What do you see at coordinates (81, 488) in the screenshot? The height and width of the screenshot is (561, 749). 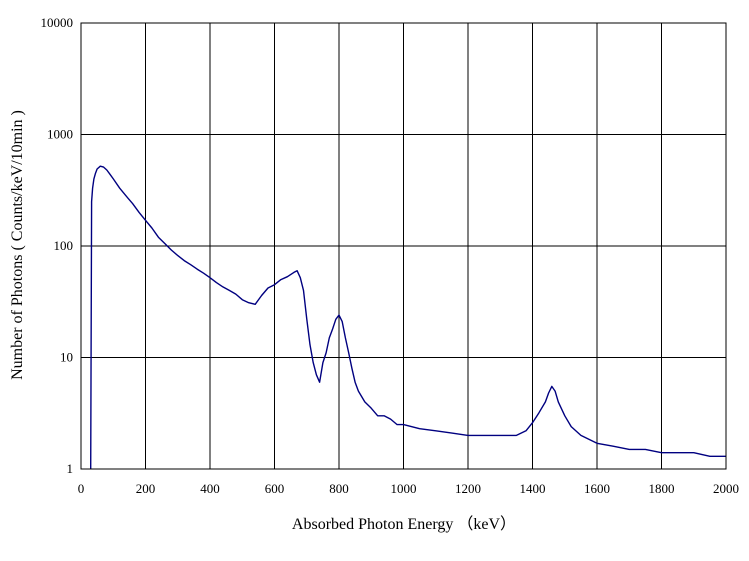 I see `x-tick-label: 0` at bounding box center [81, 488].